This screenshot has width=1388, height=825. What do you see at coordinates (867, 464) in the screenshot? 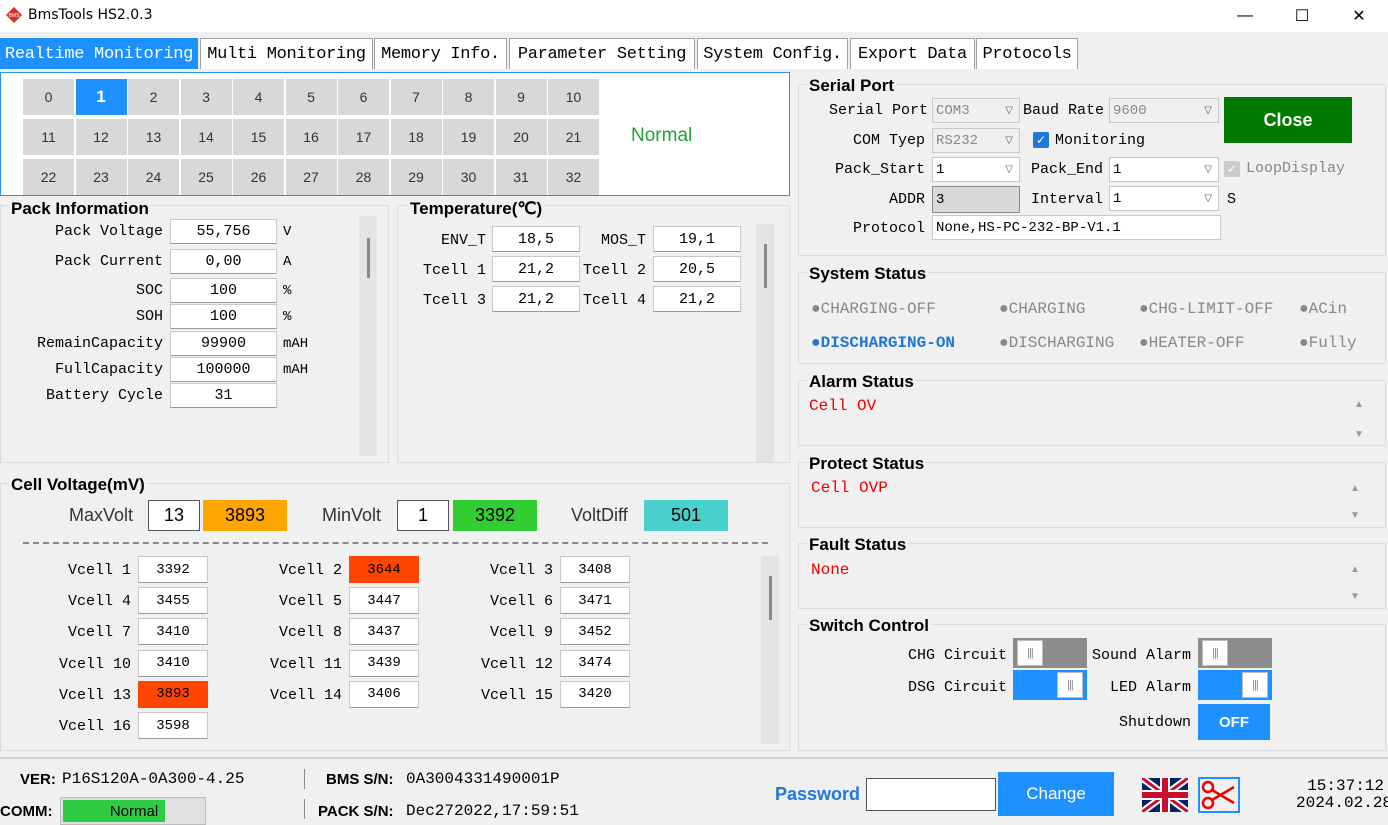
I see `protect-status-title: Protect Status` at bounding box center [867, 464].